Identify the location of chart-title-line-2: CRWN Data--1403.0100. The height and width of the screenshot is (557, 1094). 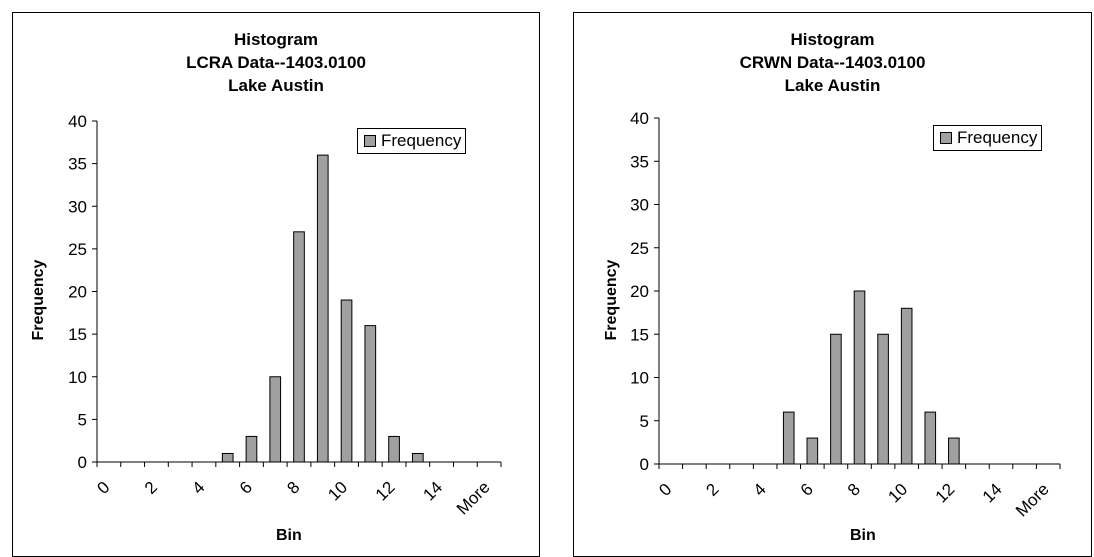
(832, 62).